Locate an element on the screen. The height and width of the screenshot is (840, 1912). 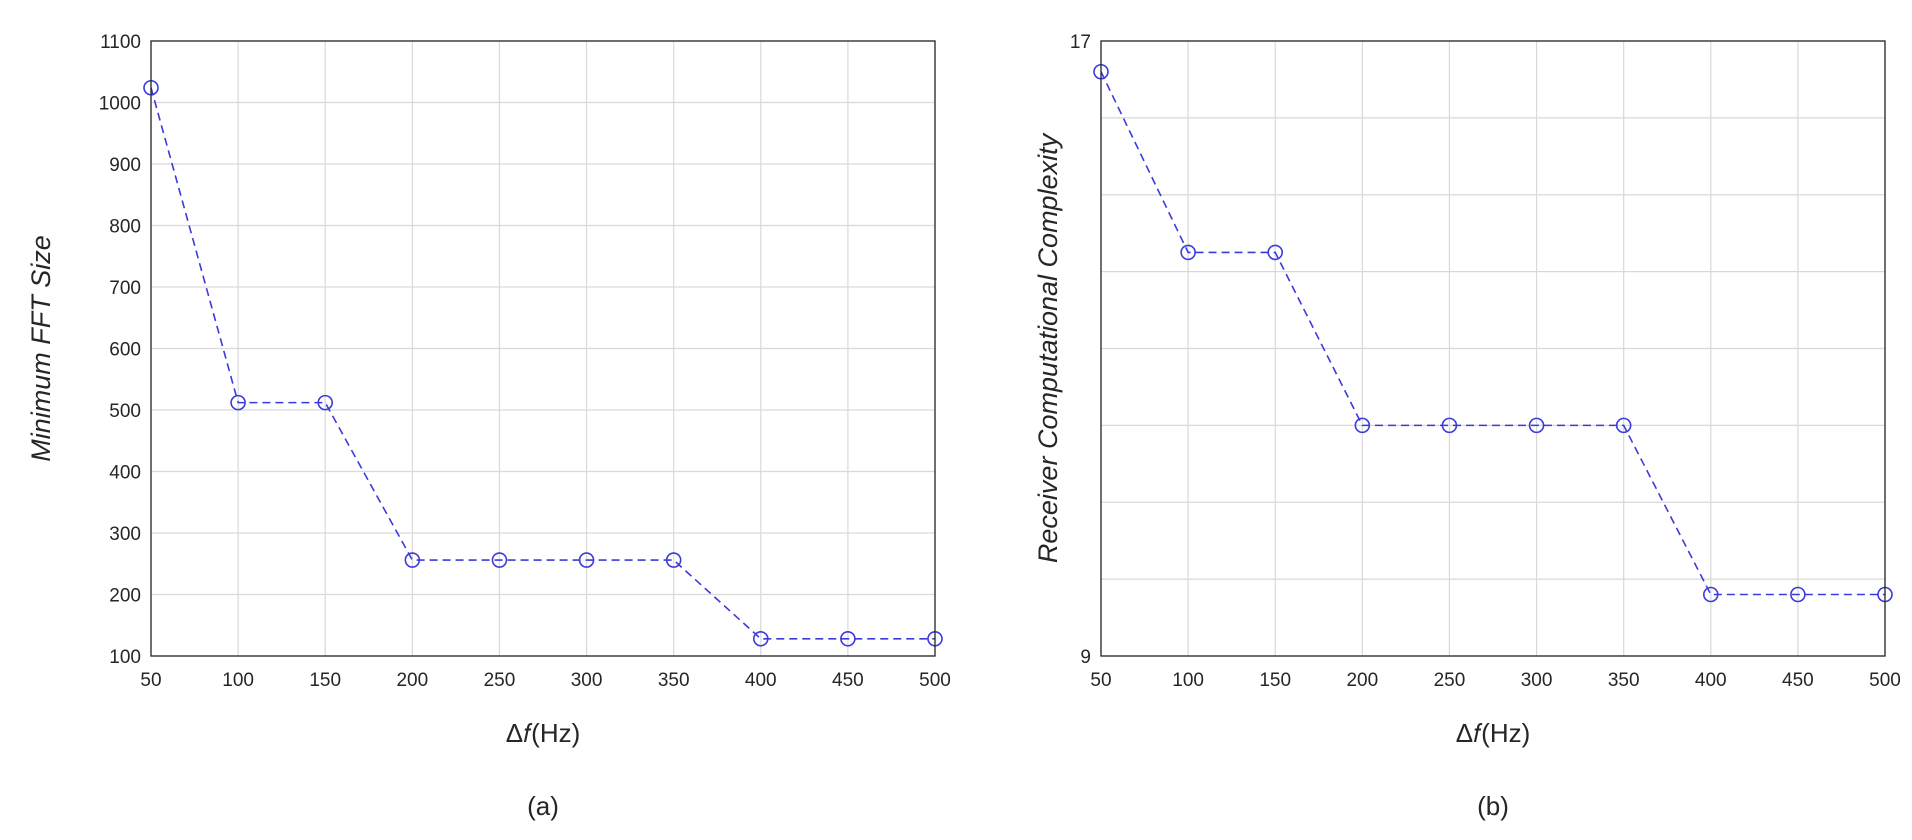
x-tick-label-b: 150 is located at coordinates (1275, 680).